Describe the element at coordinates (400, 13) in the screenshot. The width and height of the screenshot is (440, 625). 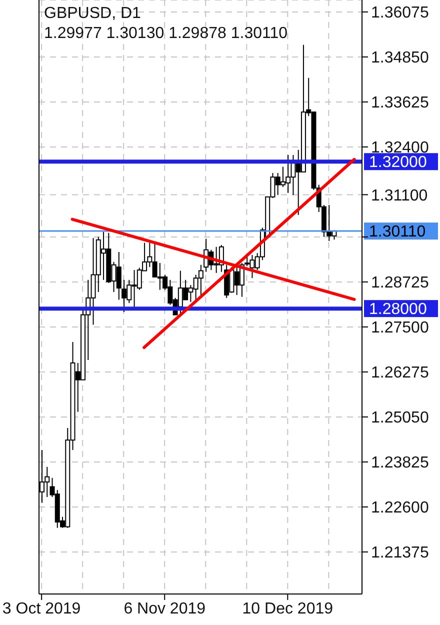
I see `y-tick-label: 1.36075` at that location.